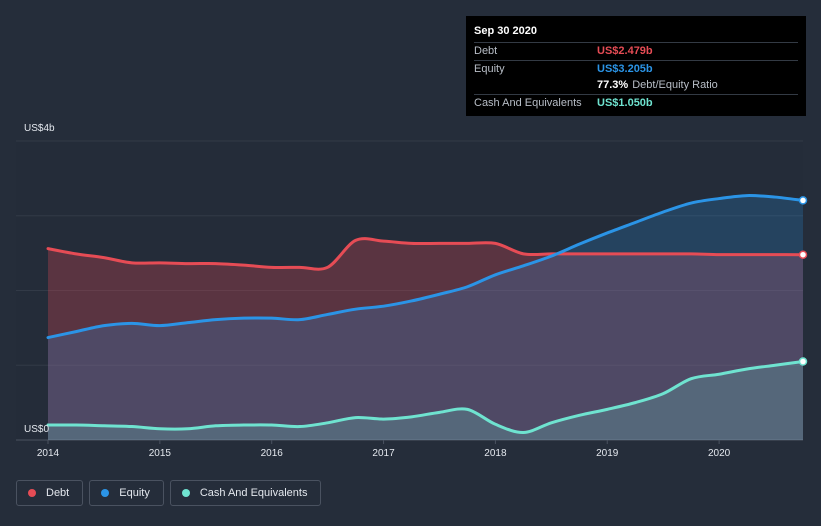 Image resolution: width=821 pixels, height=526 pixels. I want to click on x-tick-label-2014: 2014, so click(48, 453).